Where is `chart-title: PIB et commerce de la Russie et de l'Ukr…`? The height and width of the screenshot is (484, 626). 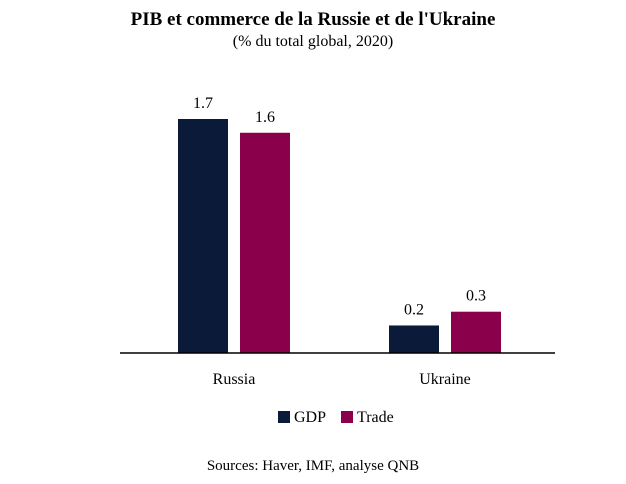 chart-title: PIB et commerce de la Russie et de l'Ukr… is located at coordinates (313, 19).